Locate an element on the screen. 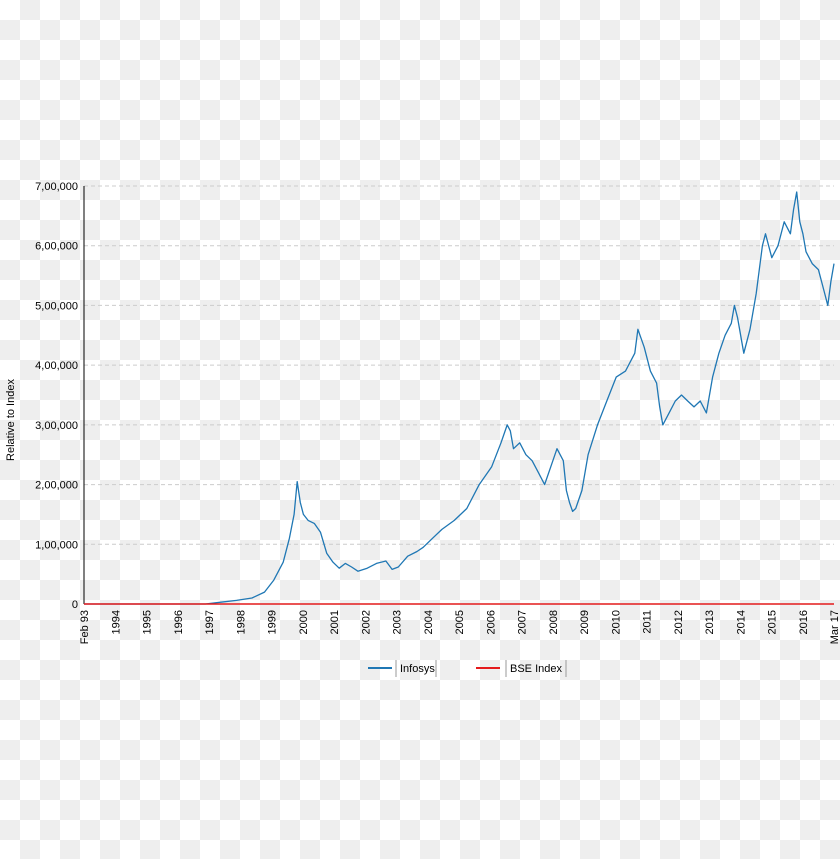 Image resolution: width=840 pixels, height=859 pixels. legend-item-bse-index: BSE Index is located at coordinates (521, 668).